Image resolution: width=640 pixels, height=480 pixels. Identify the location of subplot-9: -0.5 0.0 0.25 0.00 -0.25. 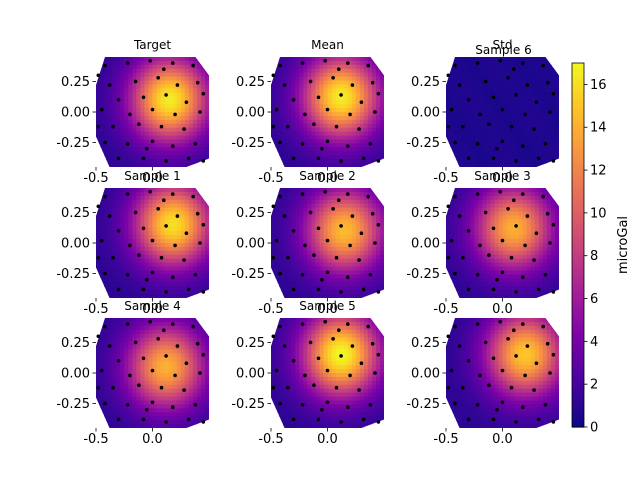
(482, 382).